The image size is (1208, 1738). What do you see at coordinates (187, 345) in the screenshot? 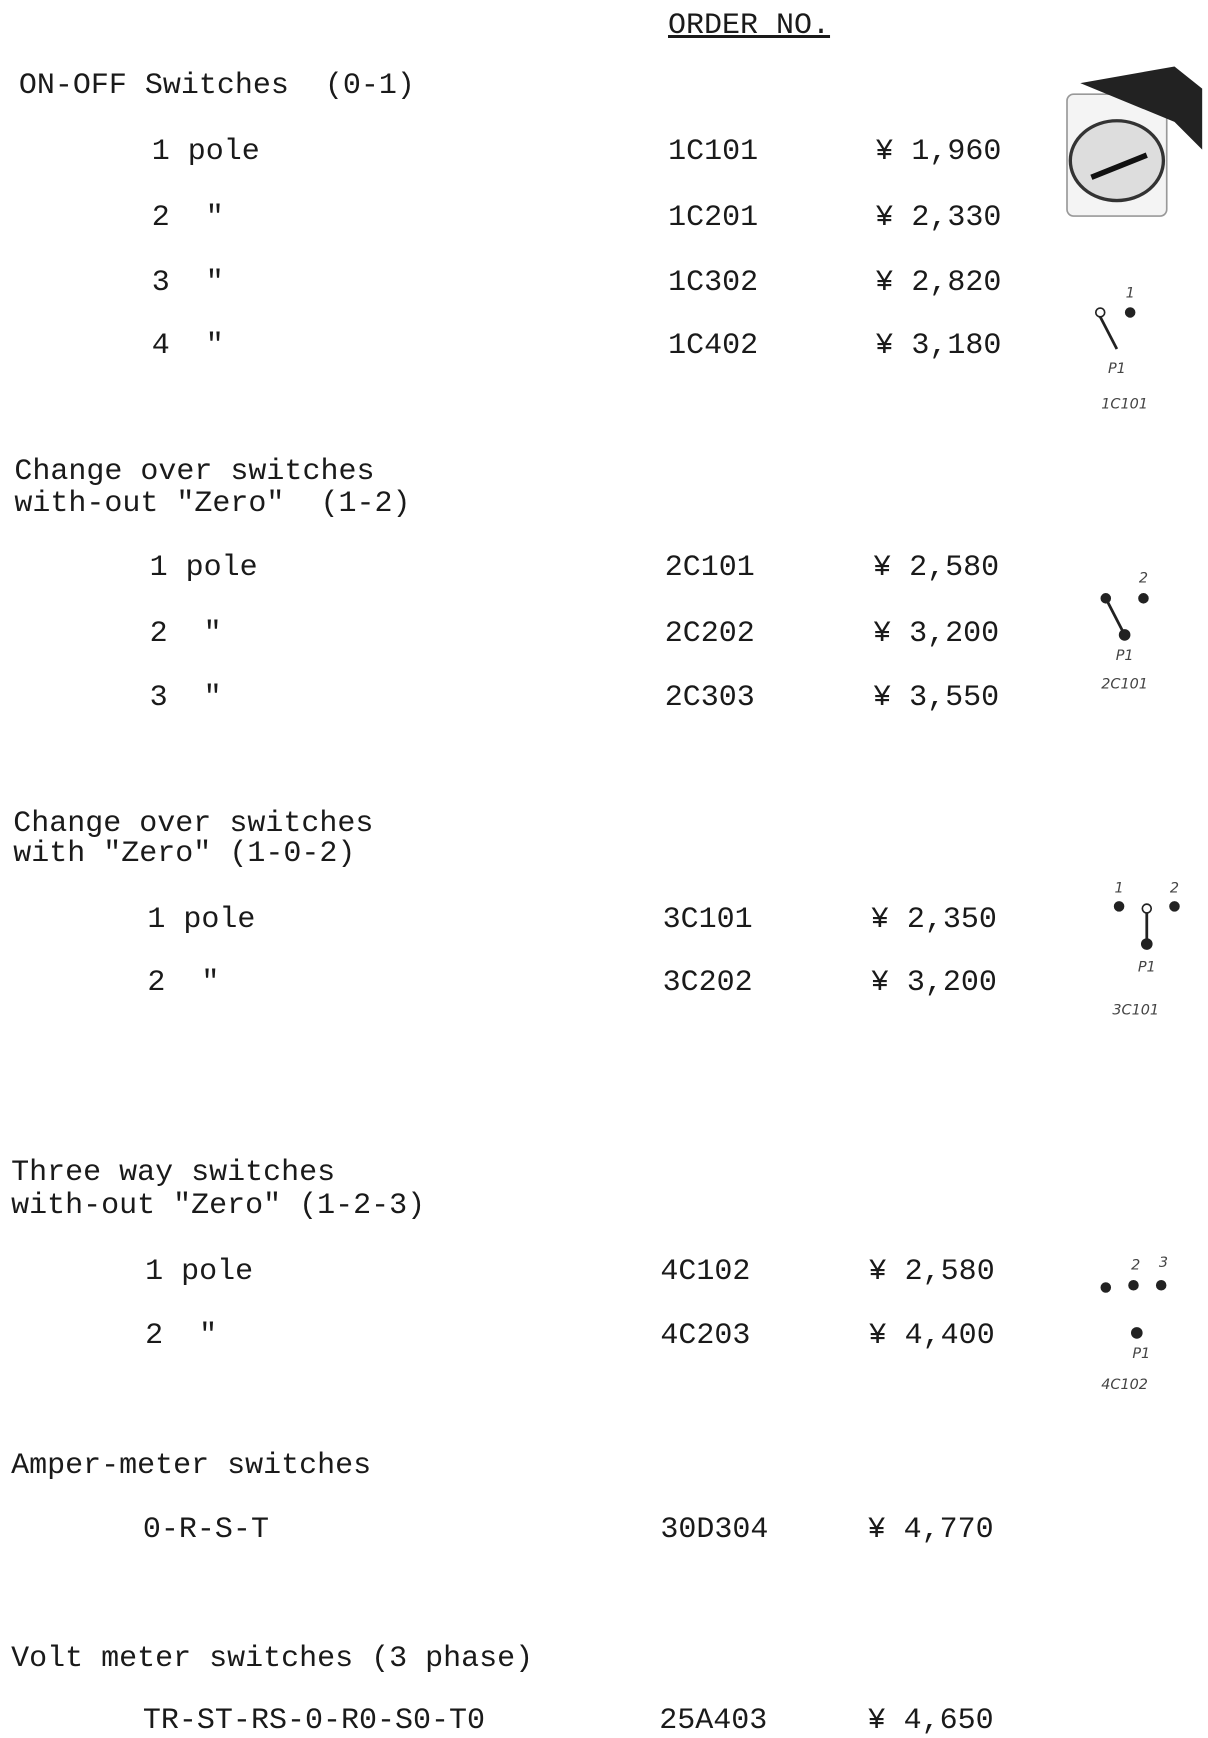
I see `item-label: 4 "` at bounding box center [187, 345].